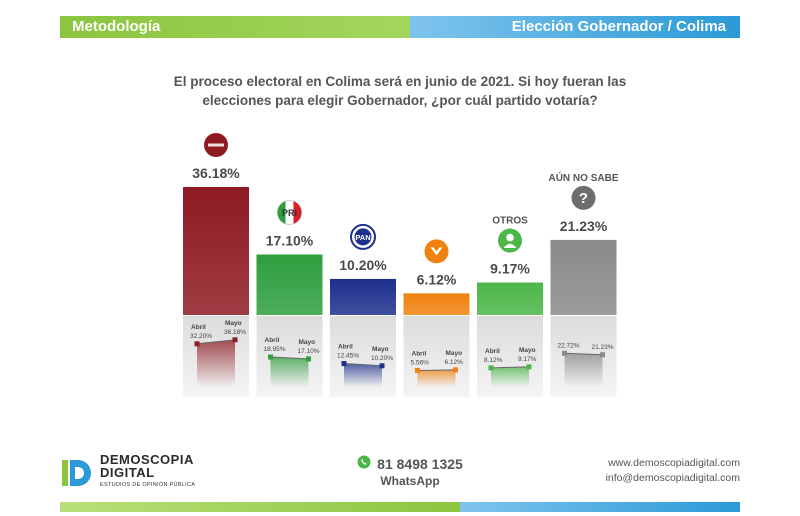  I want to click on header-bar: Metodología Elección Gobernador / Colima, so click(400, 27).